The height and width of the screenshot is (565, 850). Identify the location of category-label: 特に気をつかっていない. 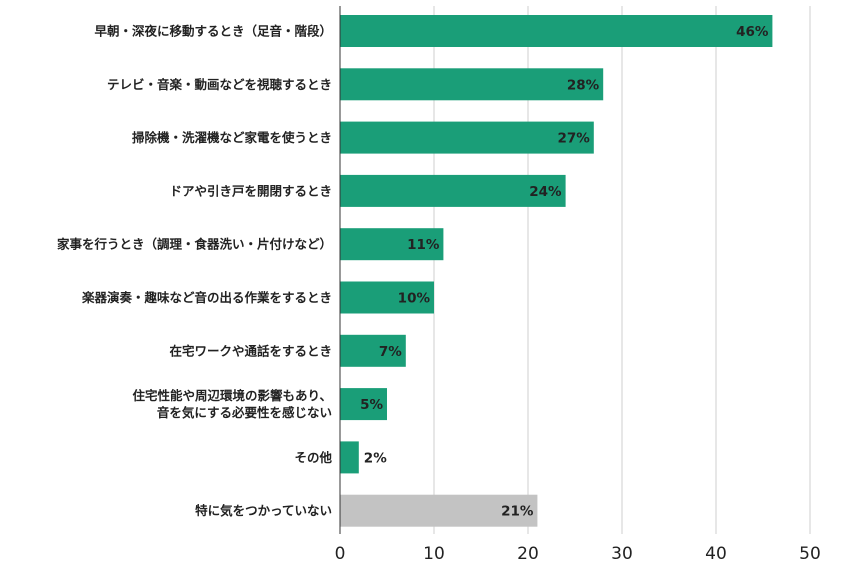
(263, 510).